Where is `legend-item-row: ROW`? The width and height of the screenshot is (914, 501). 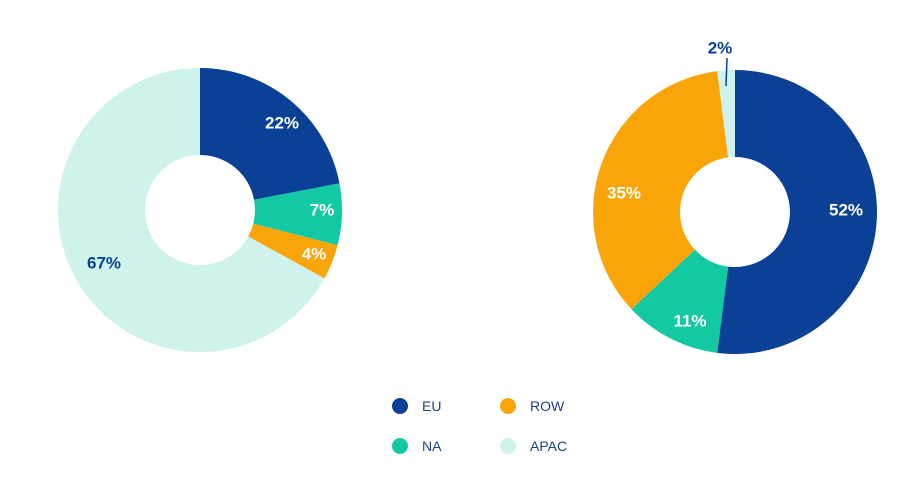
legend-item-row: ROW is located at coordinates (532, 406).